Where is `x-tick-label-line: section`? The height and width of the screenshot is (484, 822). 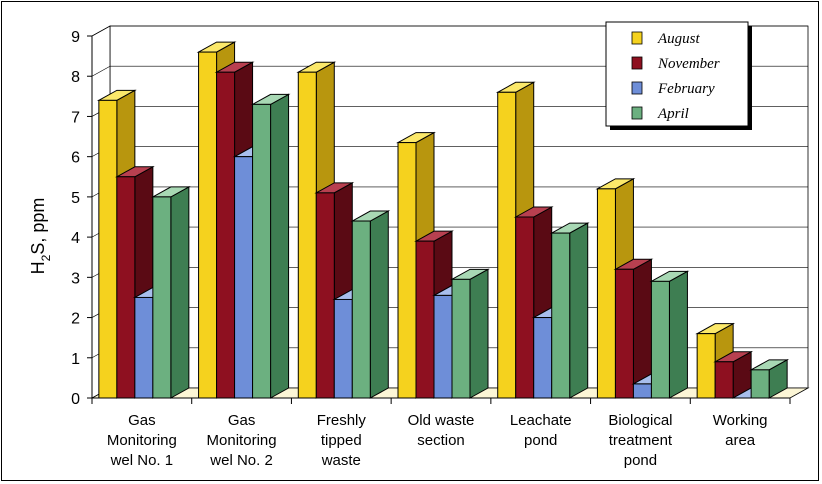 x-tick-label-line: section is located at coordinates (441, 440).